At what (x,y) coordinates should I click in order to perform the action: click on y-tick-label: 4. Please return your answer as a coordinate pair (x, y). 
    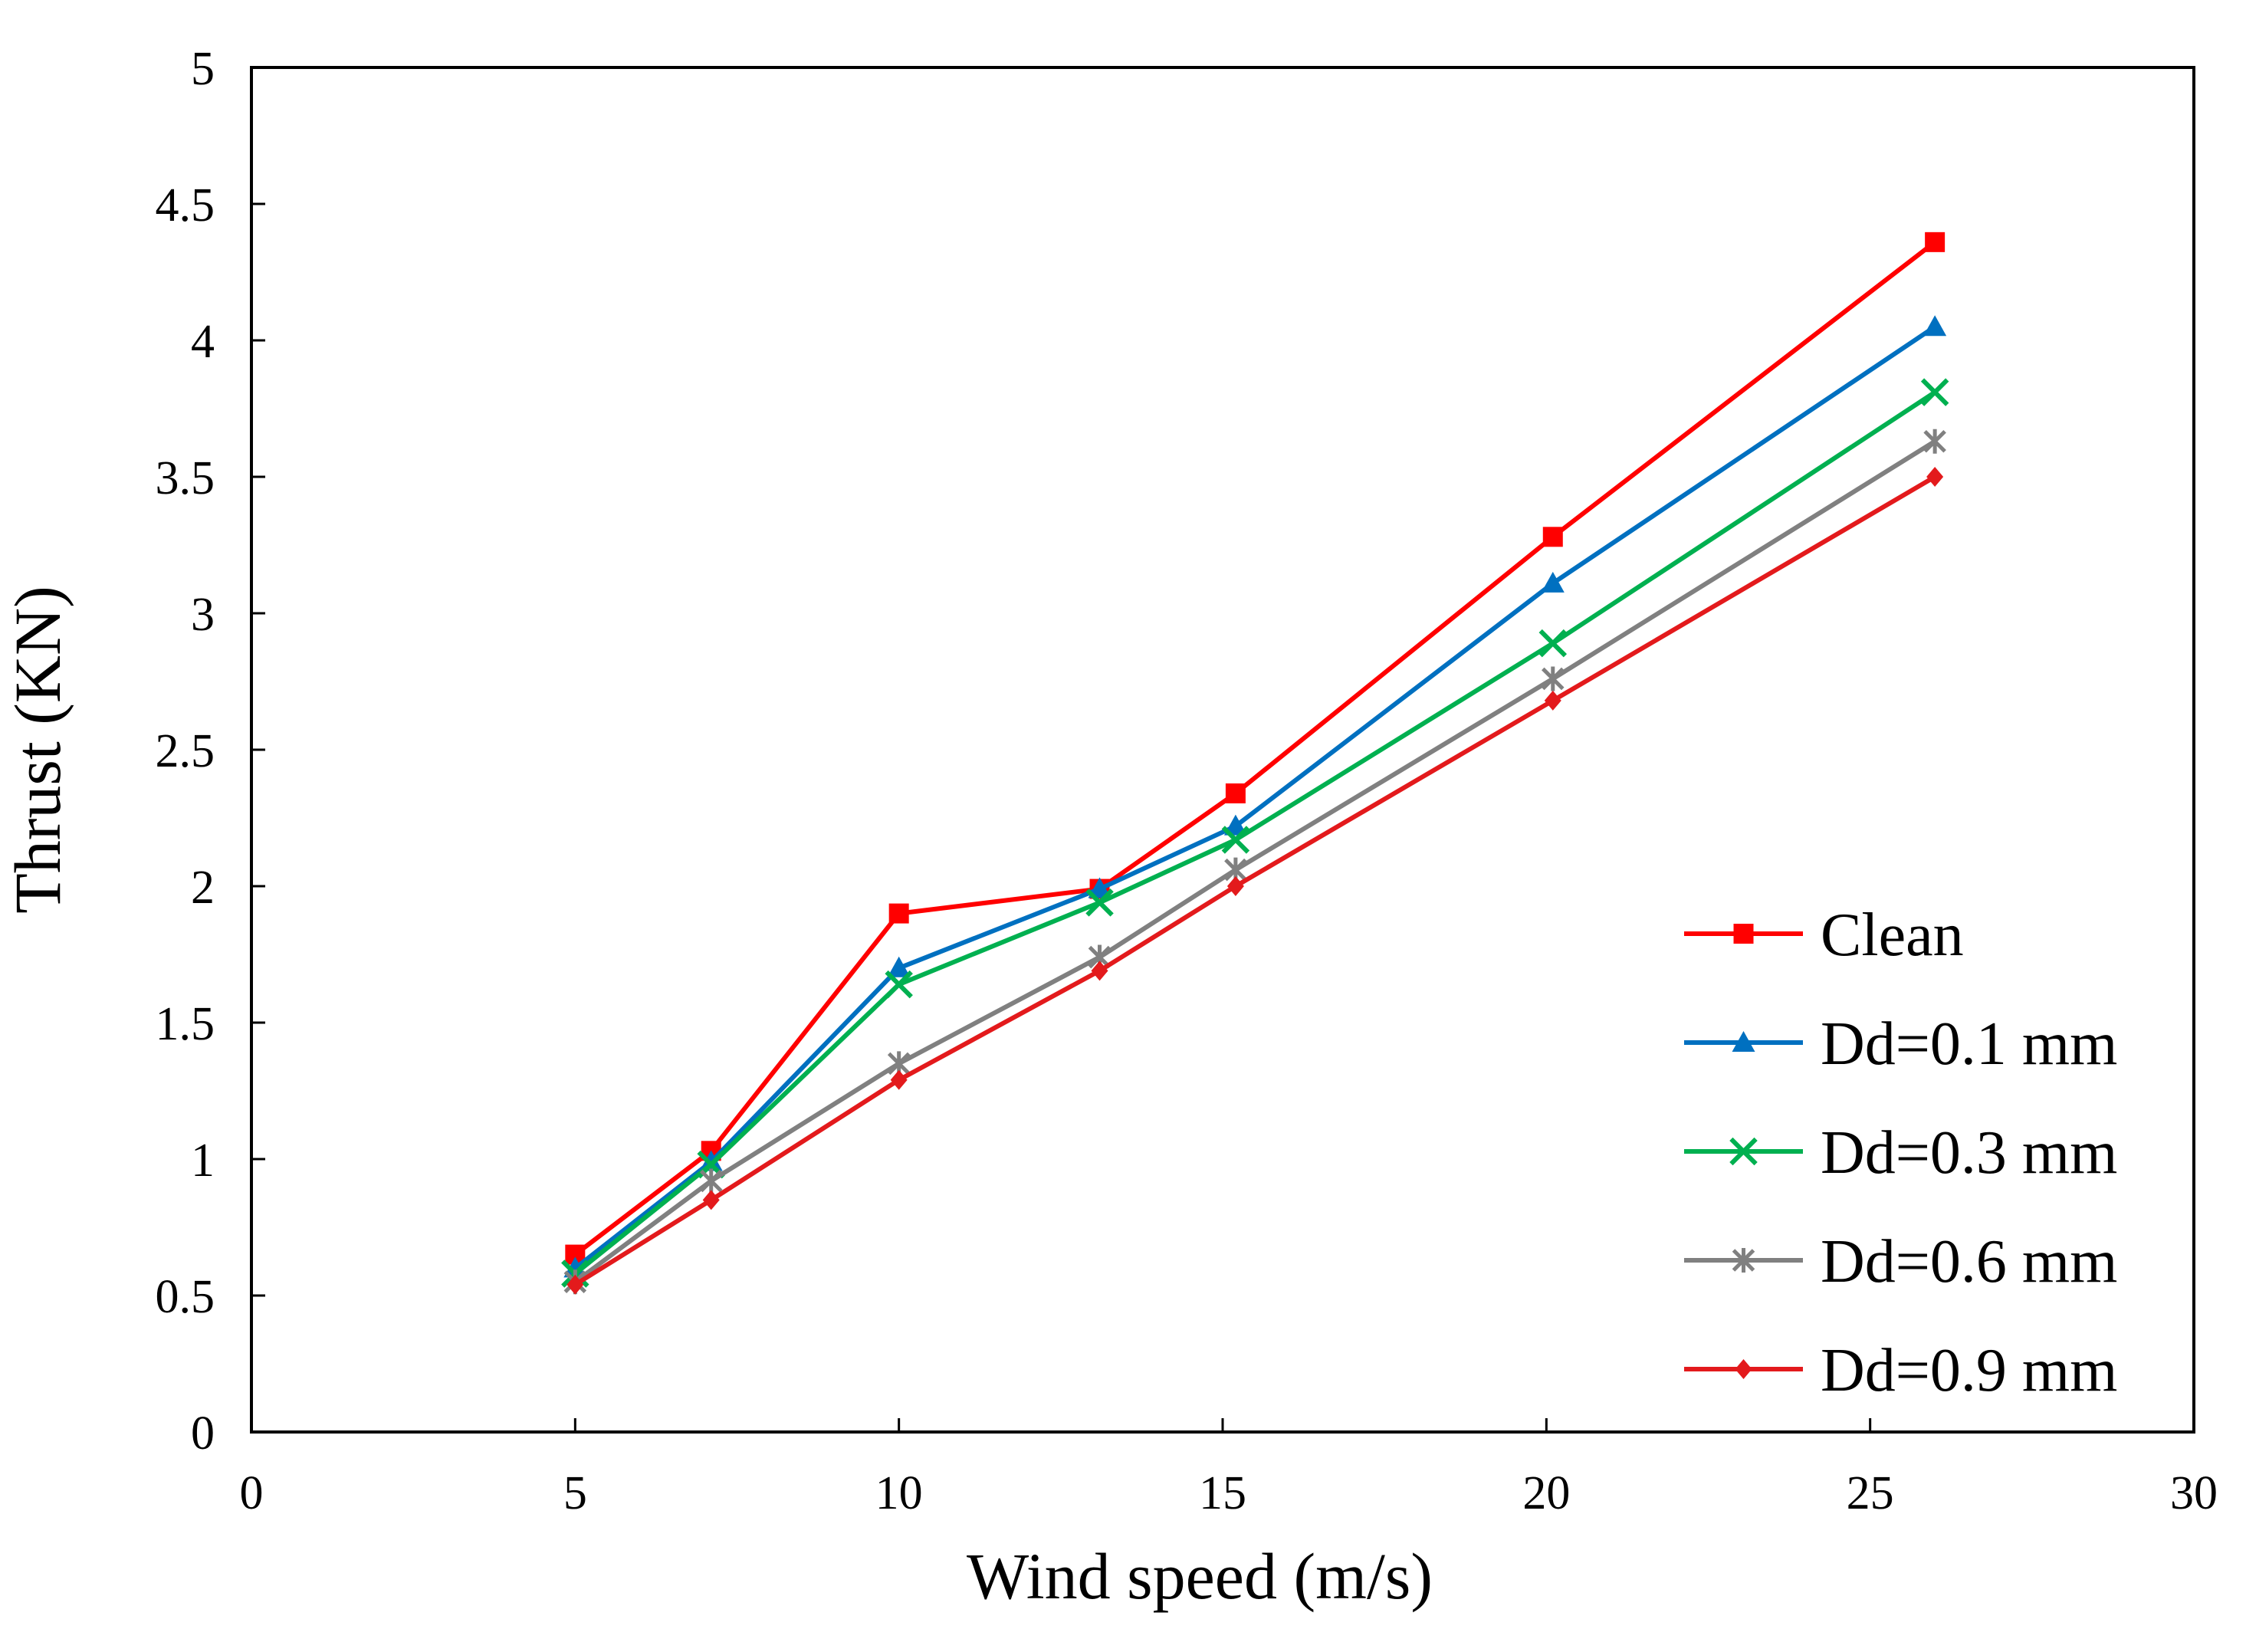
    Looking at the image, I should click on (203, 342).